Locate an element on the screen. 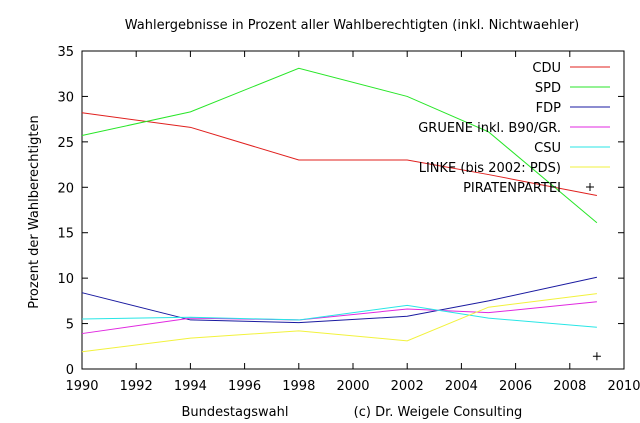 Image resolution: width=640 pixels, height=423 pixels. series-line-linke-bis-2002-pds is located at coordinates (339, 323).